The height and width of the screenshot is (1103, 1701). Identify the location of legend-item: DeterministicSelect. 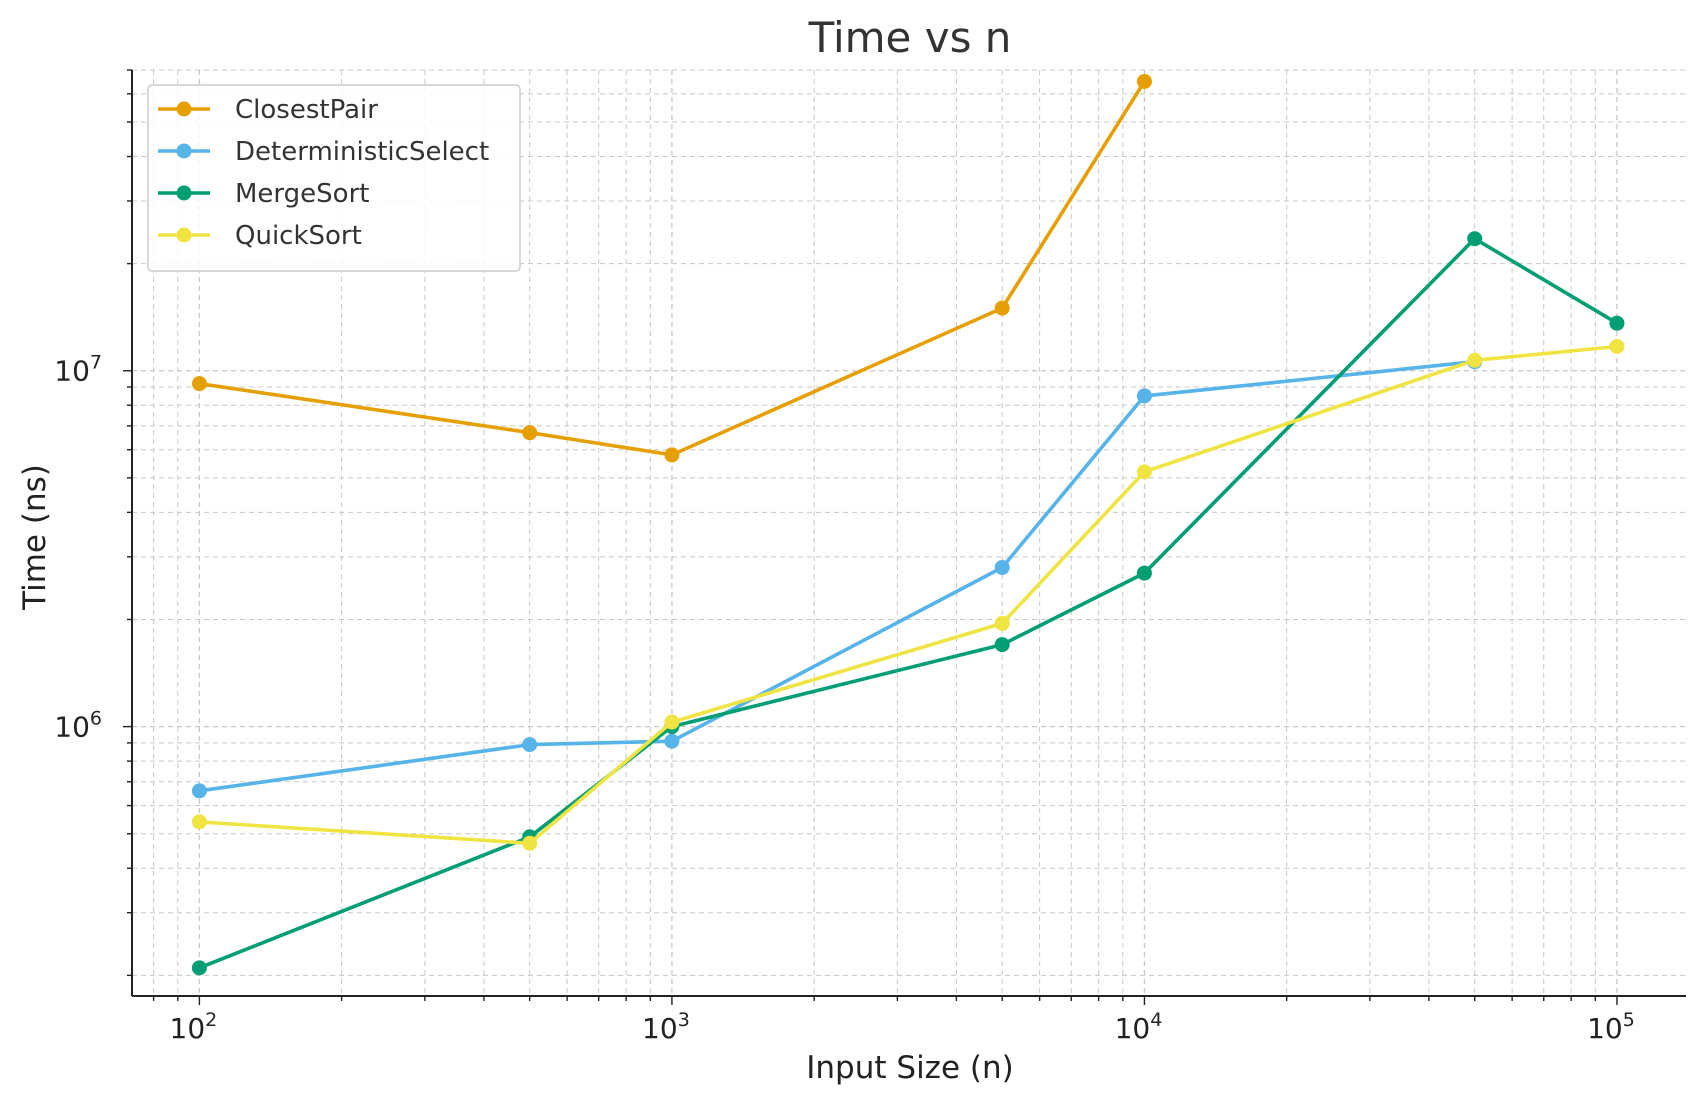
(323, 152).